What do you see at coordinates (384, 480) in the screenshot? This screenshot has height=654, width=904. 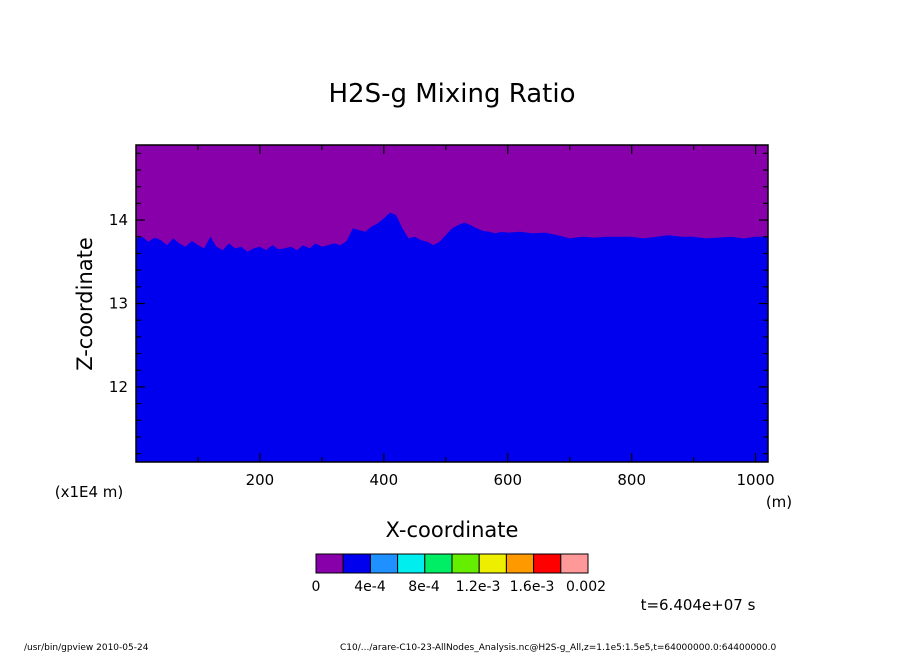 I see `x-tick-label: 400` at bounding box center [384, 480].